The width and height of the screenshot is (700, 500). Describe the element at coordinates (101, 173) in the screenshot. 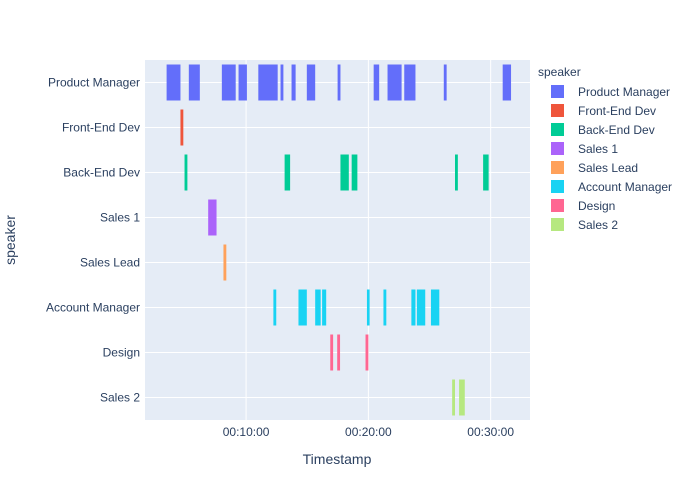

I see `y-tick-label: Back-End Dev` at that location.